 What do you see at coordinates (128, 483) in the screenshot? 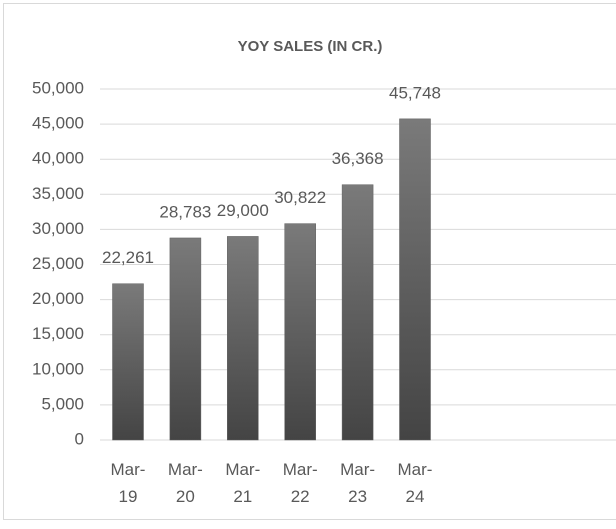
I see `x-tick-label: Mar-19` at bounding box center [128, 483].